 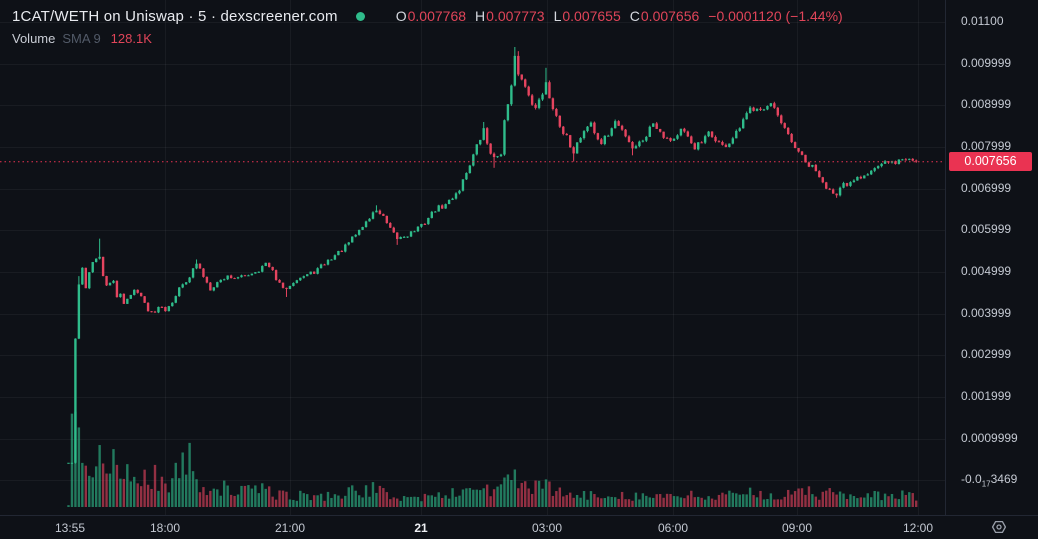 What do you see at coordinates (986, 62) in the screenshot?
I see `price-axis-label: 0.009999` at bounding box center [986, 62].